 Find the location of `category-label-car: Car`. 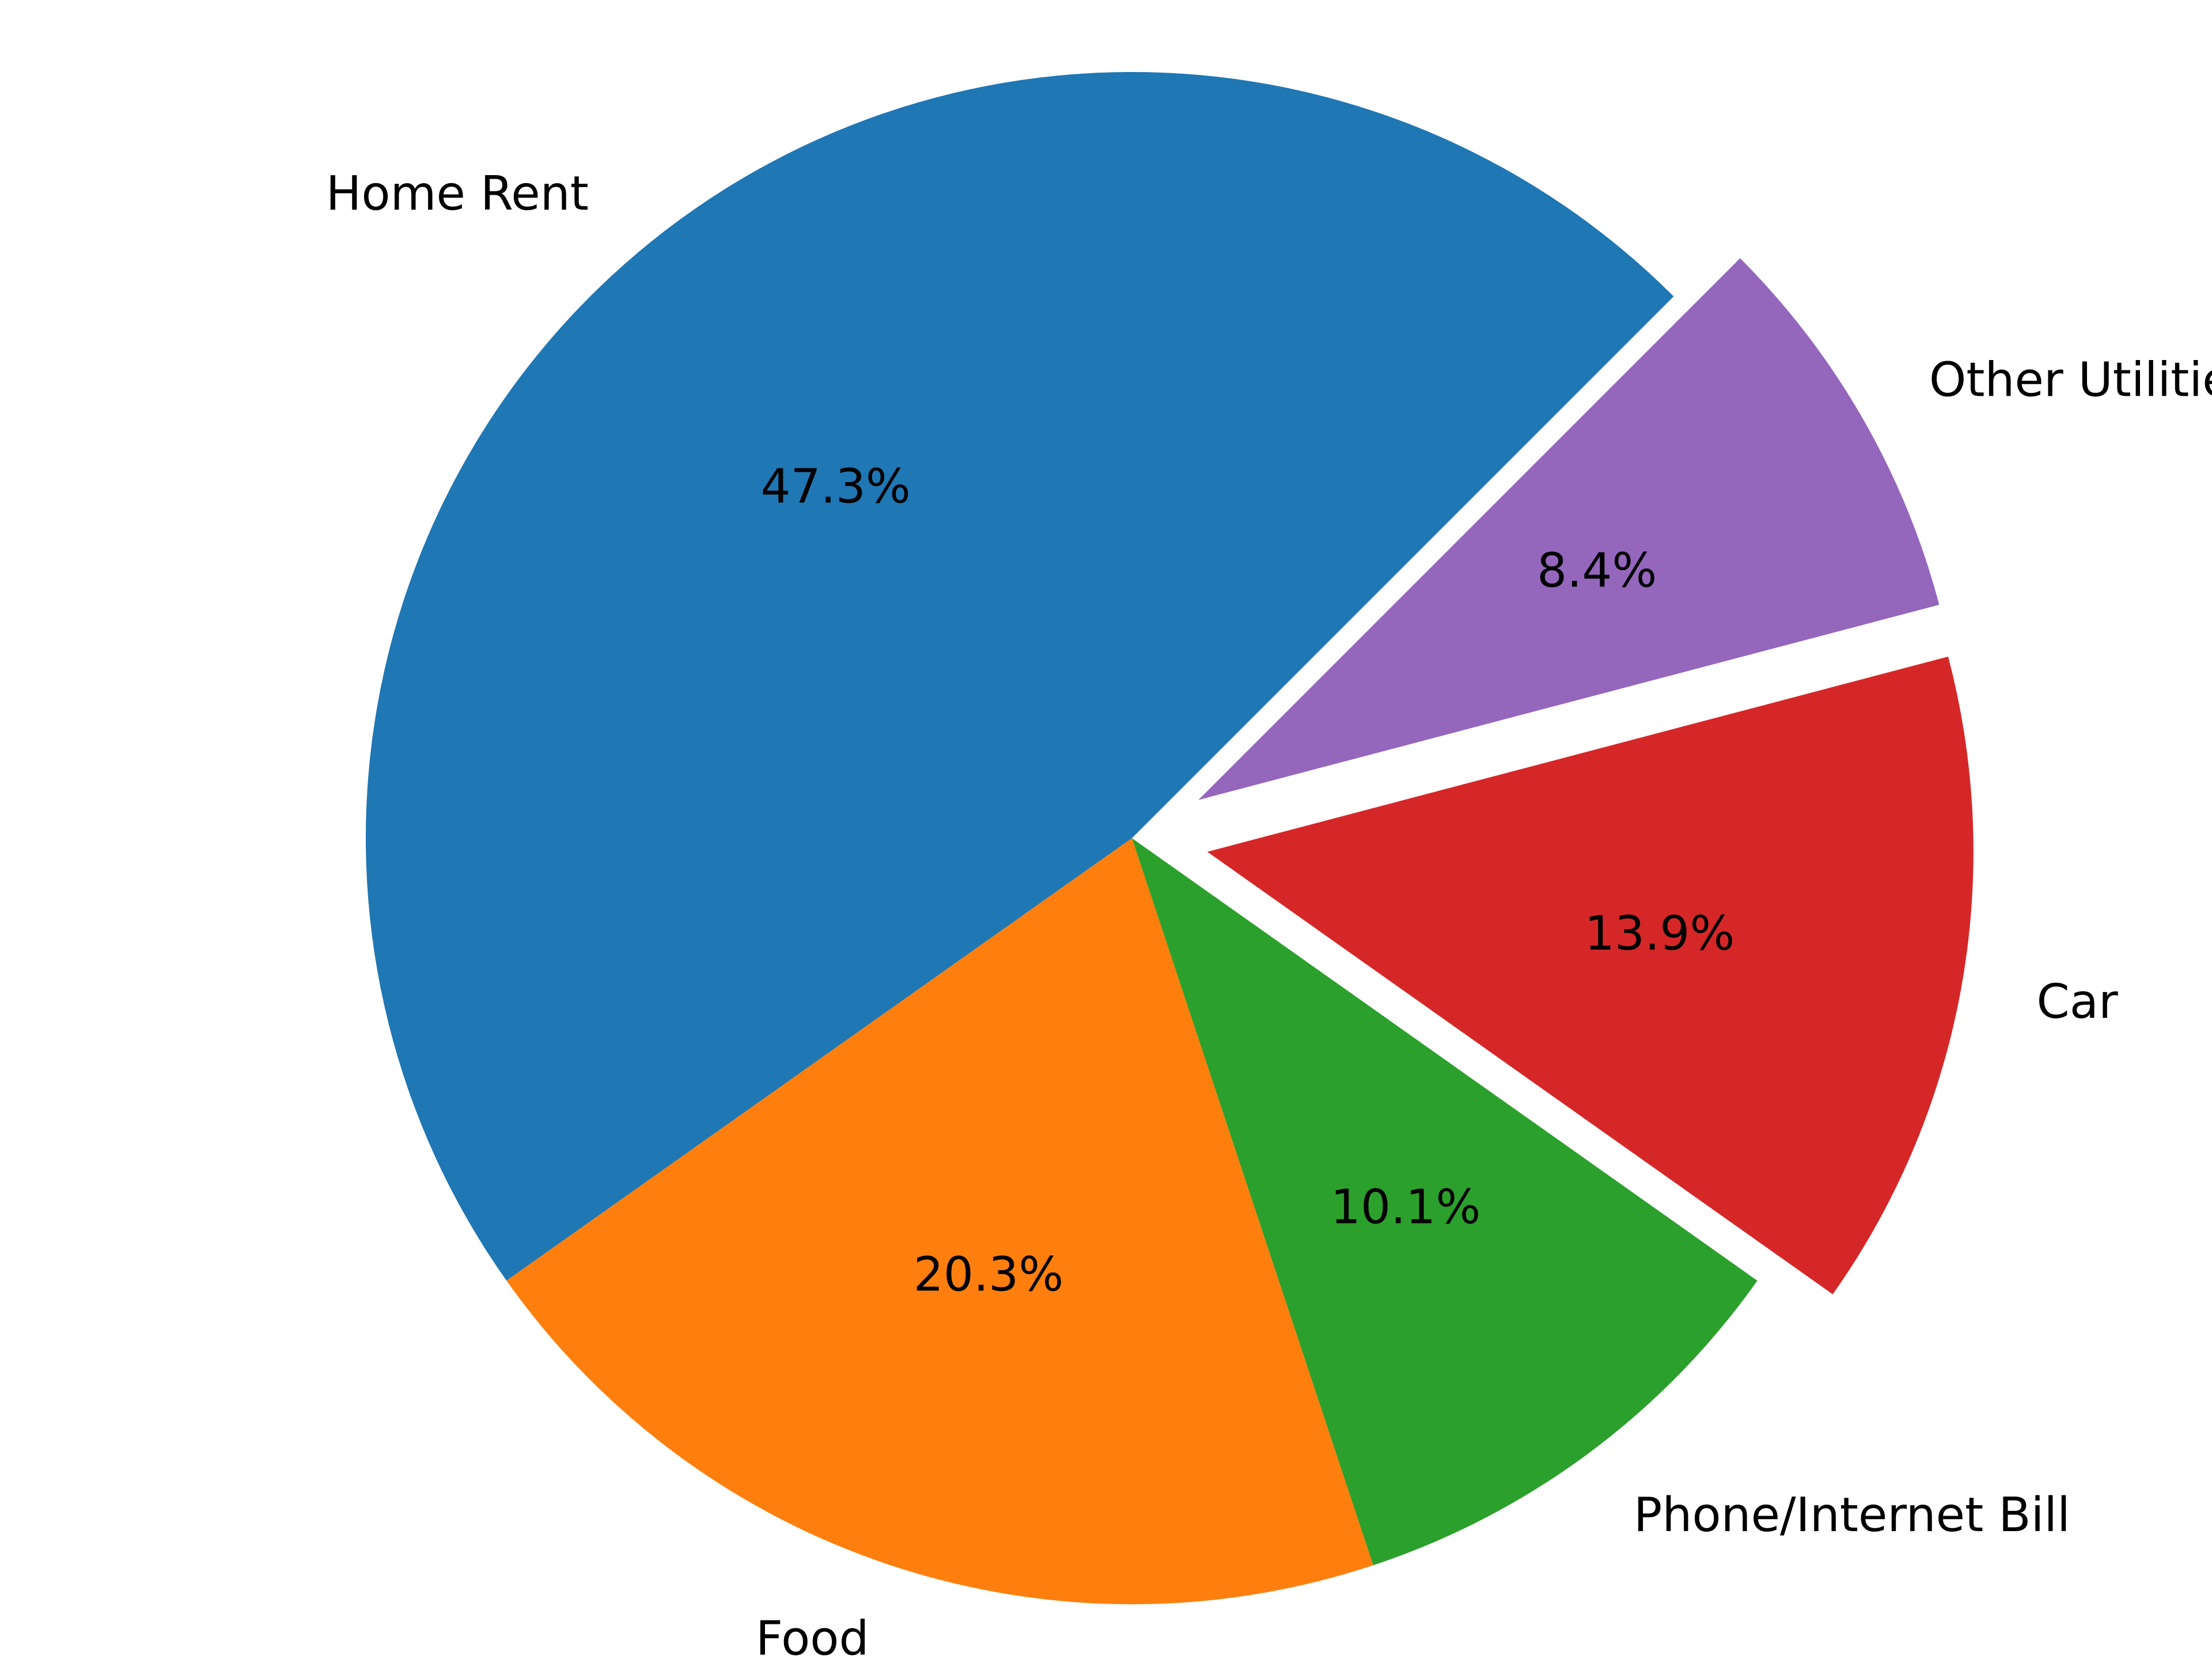

category-label-car: Car is located at coordinates (2077, 1002).